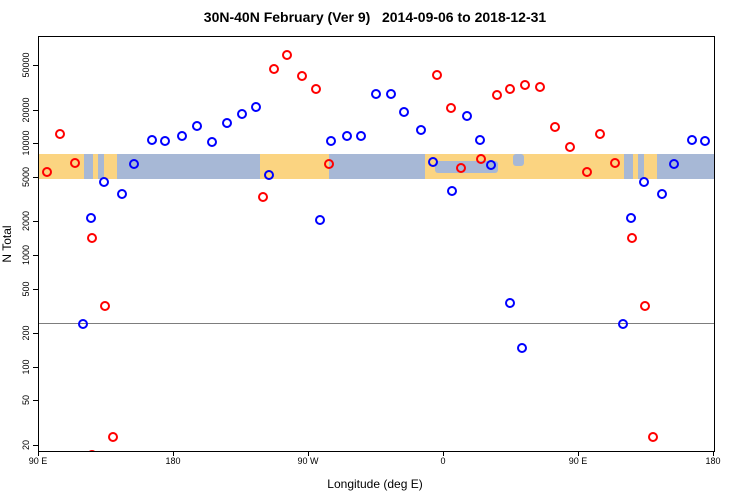 Image resolution: width=750 pixels, height=500 pixels. I want to click on x-tick-label: 0, so click(443, 461).